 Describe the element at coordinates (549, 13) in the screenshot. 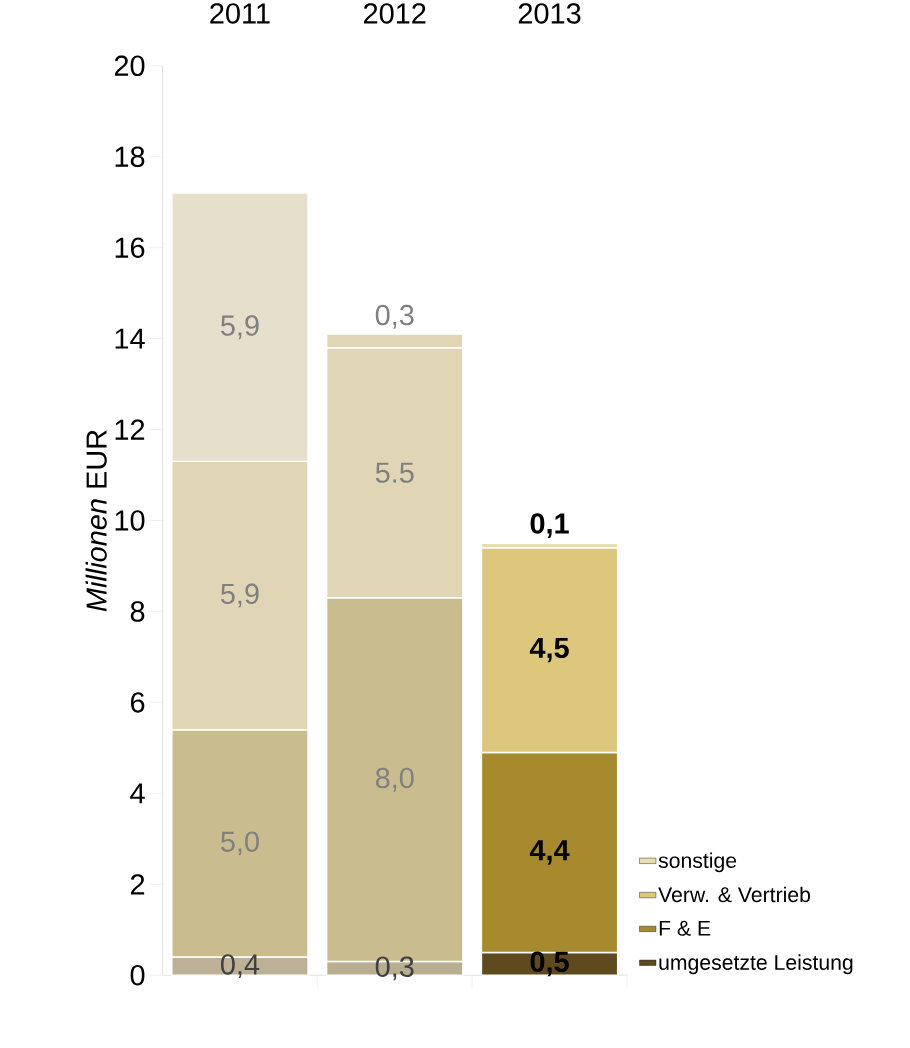

I see `x-tick-label: 2013` at that location.